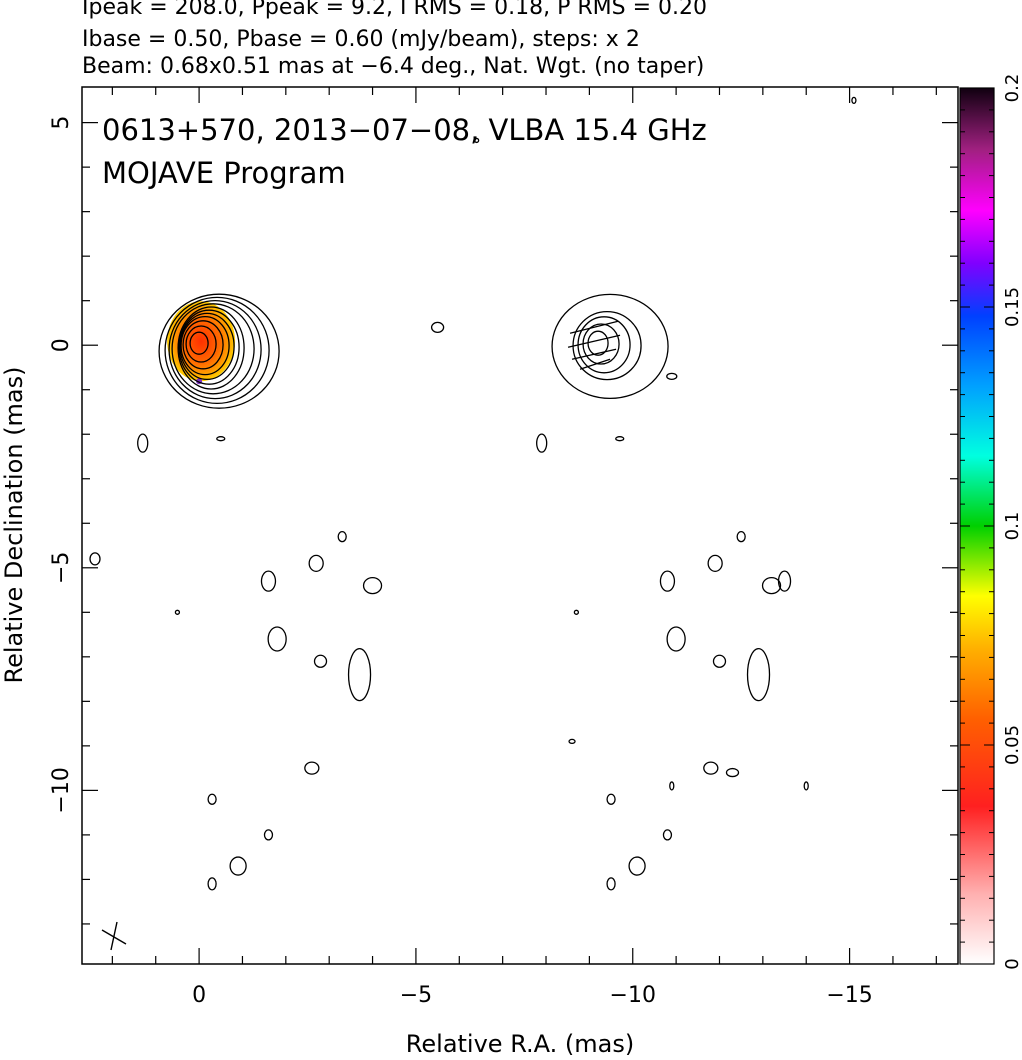  What do you see at coordinates (14, 524) in the screenshot?
I see `y-axis-label: Relative Declination (mas)` at bounding box center [14, 524].